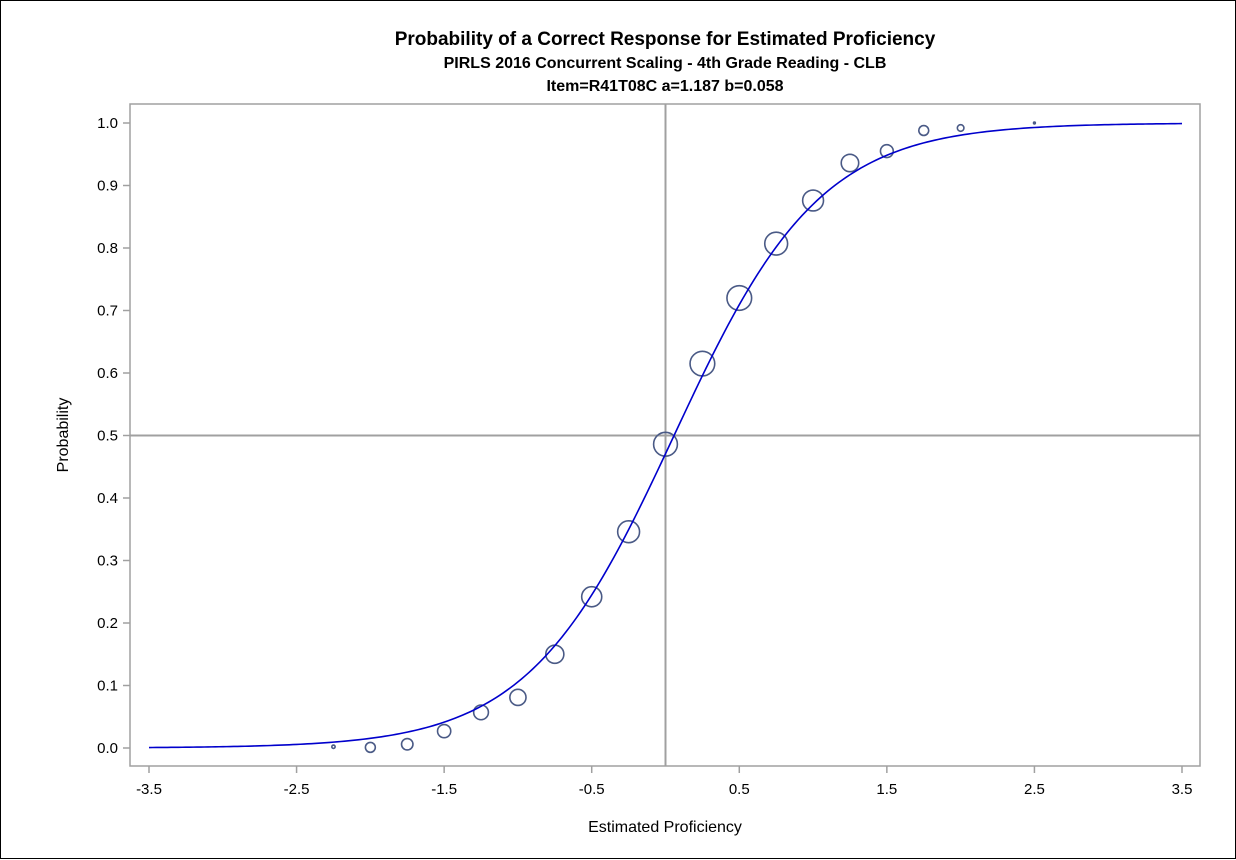  I want to click on x-tick-label: 1.5, so click(886, 789).